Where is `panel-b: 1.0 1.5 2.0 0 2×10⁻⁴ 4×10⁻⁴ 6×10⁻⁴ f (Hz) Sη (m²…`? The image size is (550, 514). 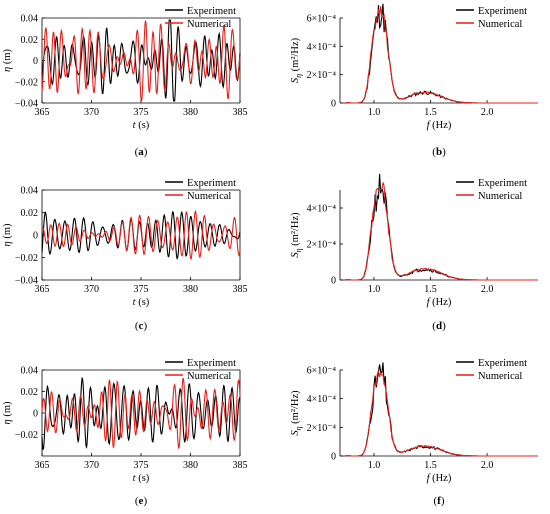 panel-b: 1.0 1.5 2.0 0 2×10⁻⁴ 4×10⁻⁴ 6×10⁻⁴ f (Hz) Sη (m²… is located at coordinates (414, 80).